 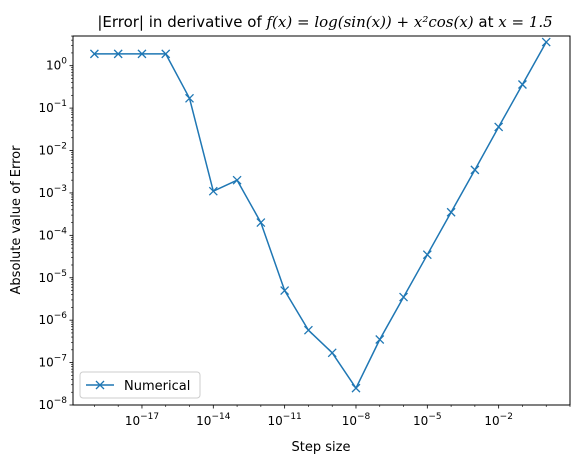 What do you see at coordinates (16, 220) in the screenshot?
I see `y-axis-label: Absolute value of Error` at bounding box center [16, 220].